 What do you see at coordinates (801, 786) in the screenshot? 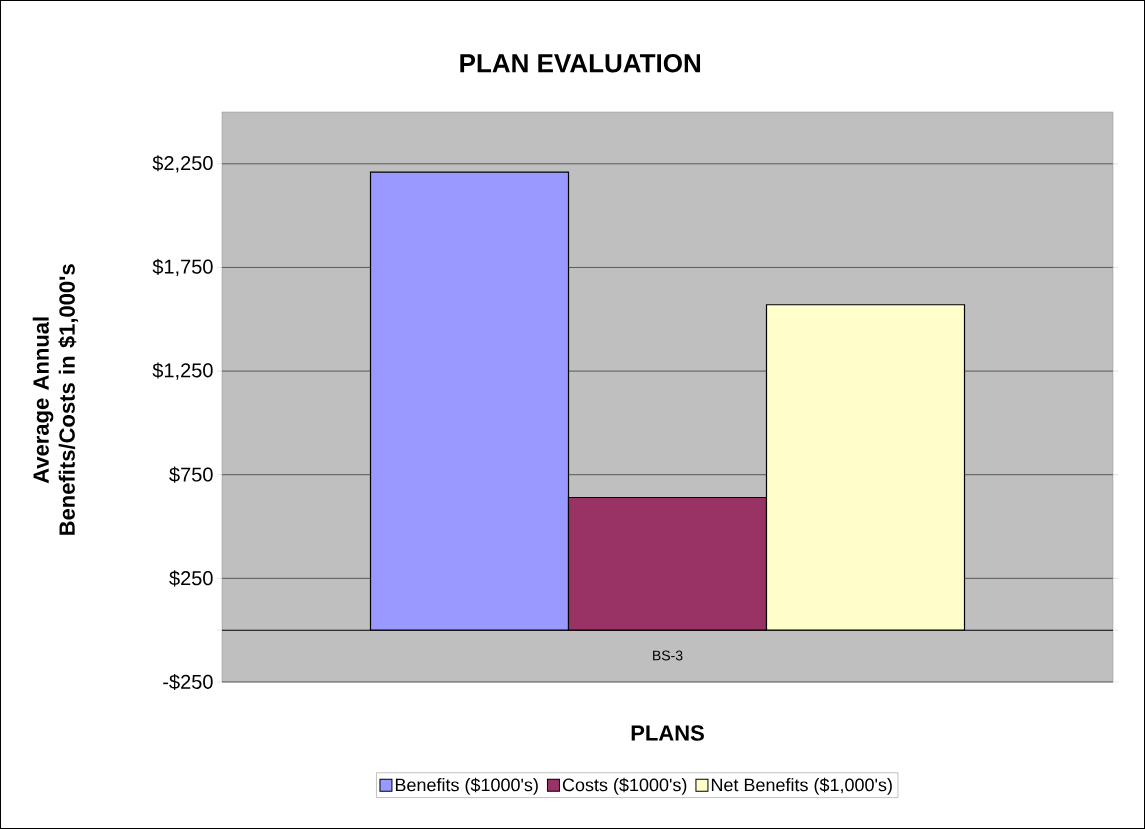
I see `legend-label: Net Benefits ($1,000's)` at bounding box center [801, 786].